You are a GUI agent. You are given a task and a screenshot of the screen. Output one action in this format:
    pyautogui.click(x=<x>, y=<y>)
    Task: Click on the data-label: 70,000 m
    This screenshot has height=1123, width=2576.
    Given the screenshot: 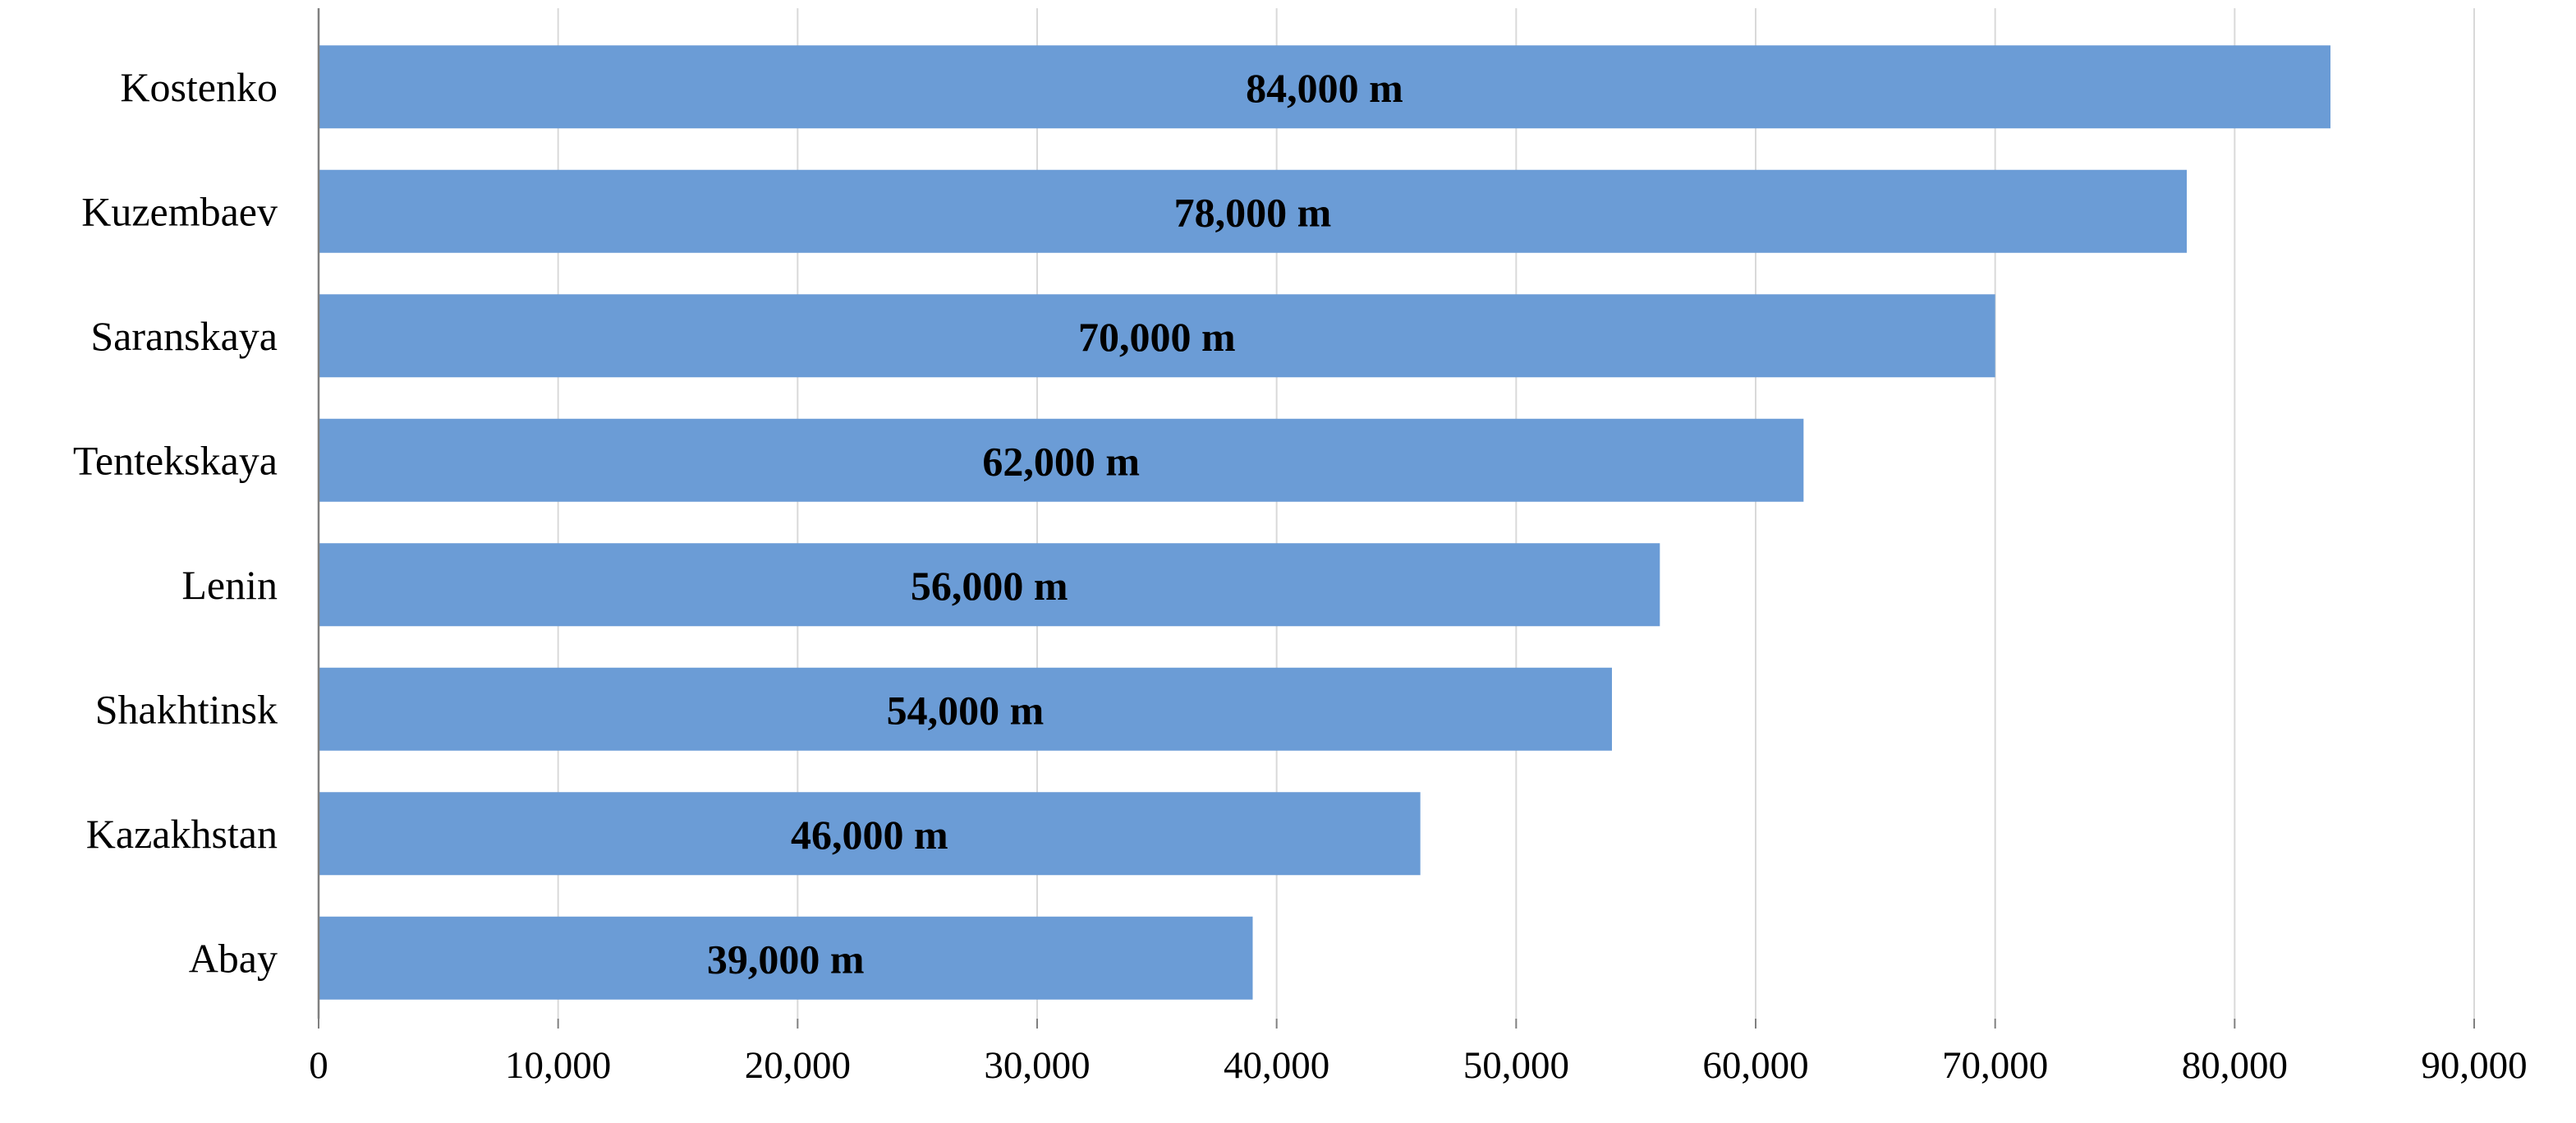 What is the action you would take?
    pyautogui.click(x=1157, y=337)
    